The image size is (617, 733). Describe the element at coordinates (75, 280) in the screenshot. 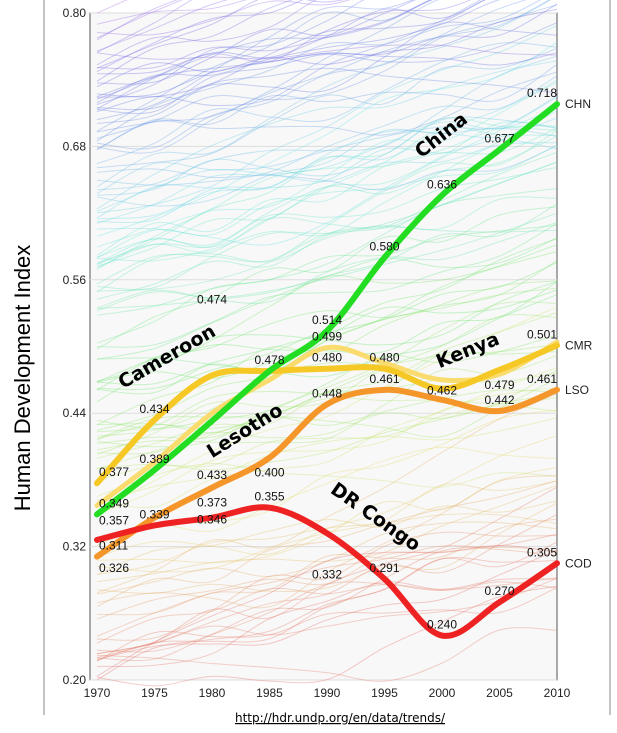

I see `y-tick-label: 0.56` at that location.